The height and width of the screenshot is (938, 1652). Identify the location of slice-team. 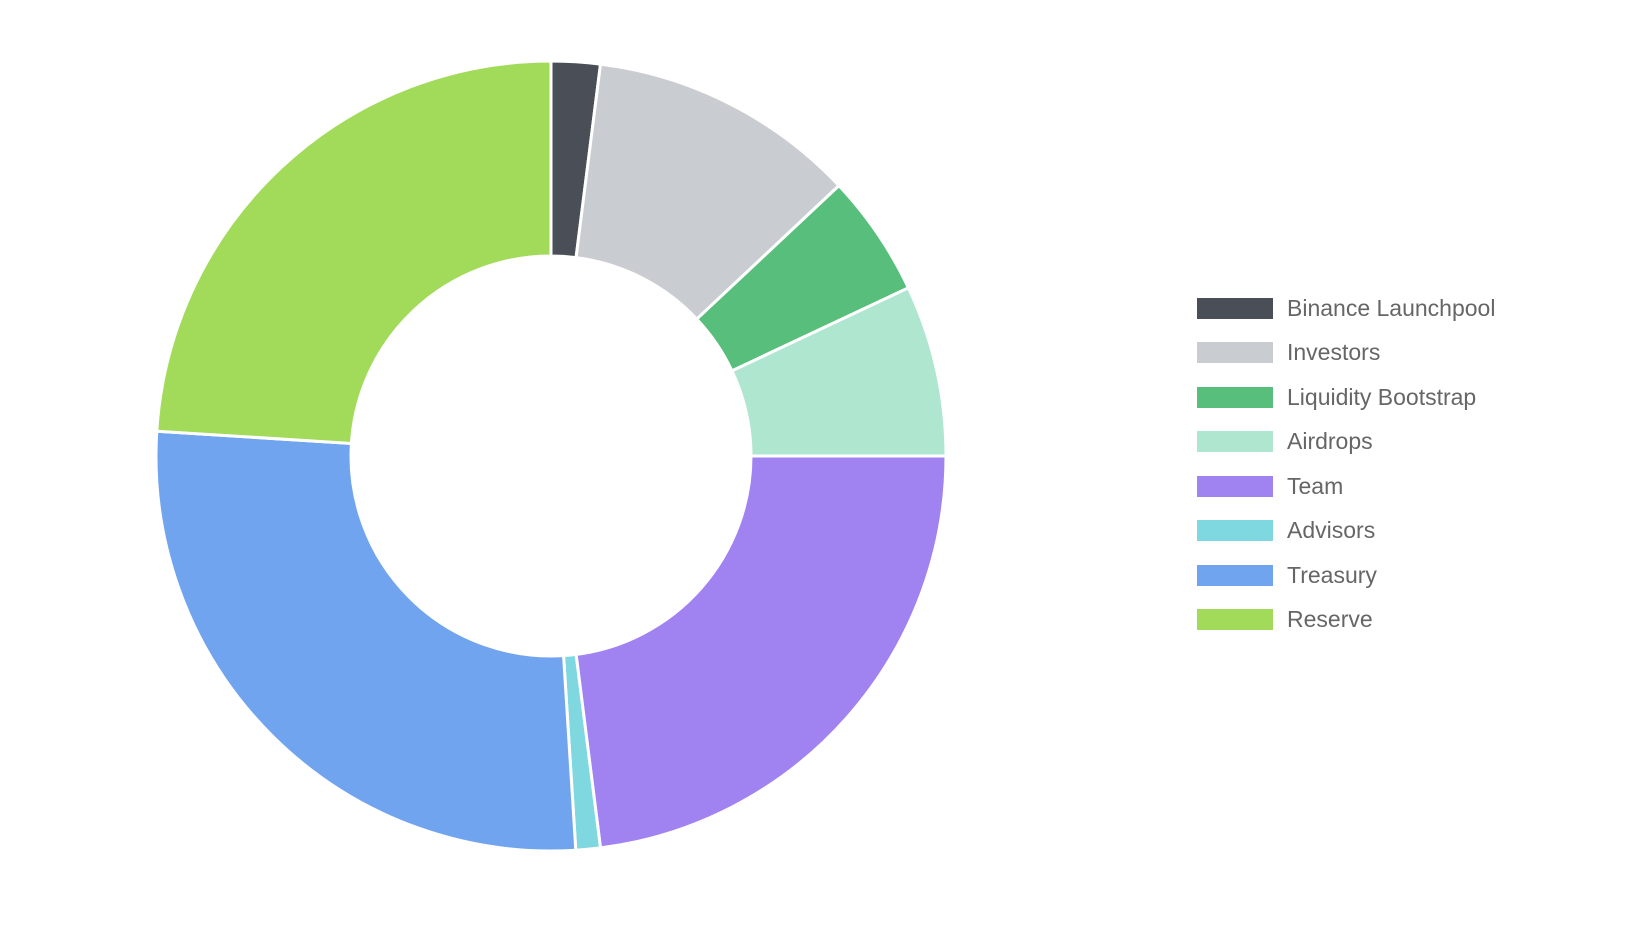
(761, 652).